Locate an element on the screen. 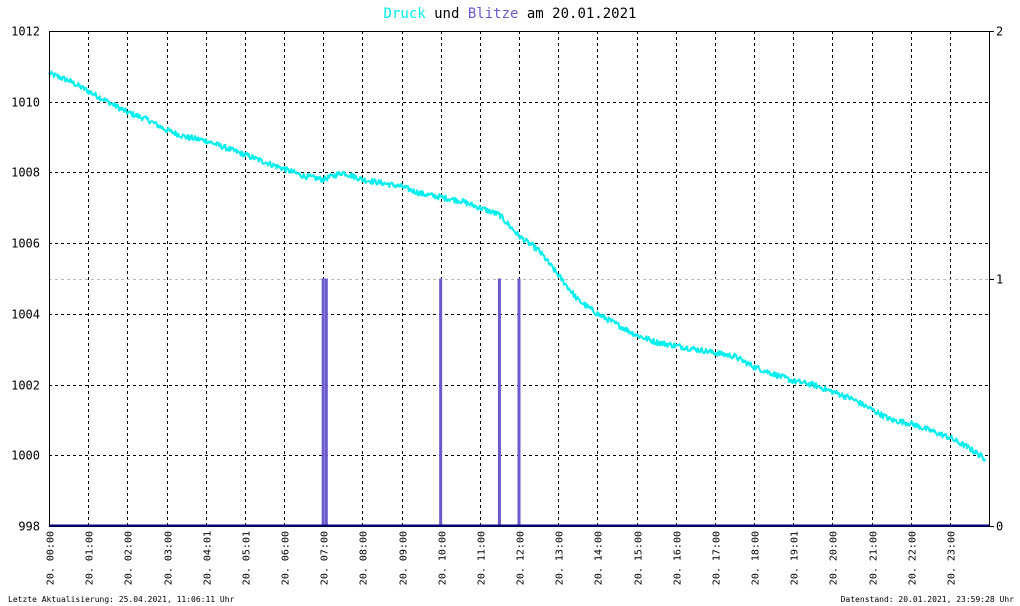  x-tick-label: 20. 01:00 is located at coordinates (90, 558).